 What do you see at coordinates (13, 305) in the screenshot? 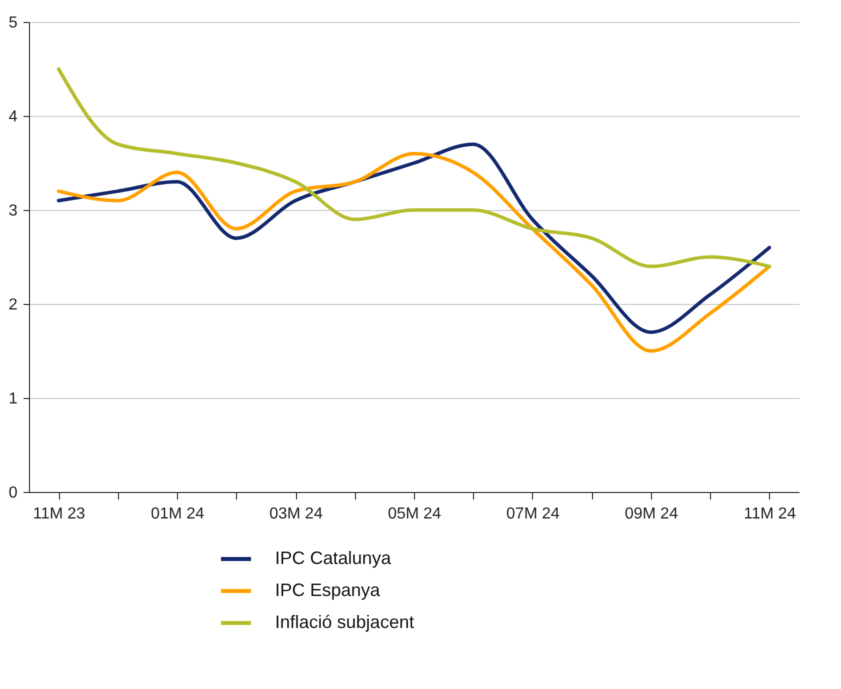
I see `y-tick-label: 2` at bounding box center [13, 305].